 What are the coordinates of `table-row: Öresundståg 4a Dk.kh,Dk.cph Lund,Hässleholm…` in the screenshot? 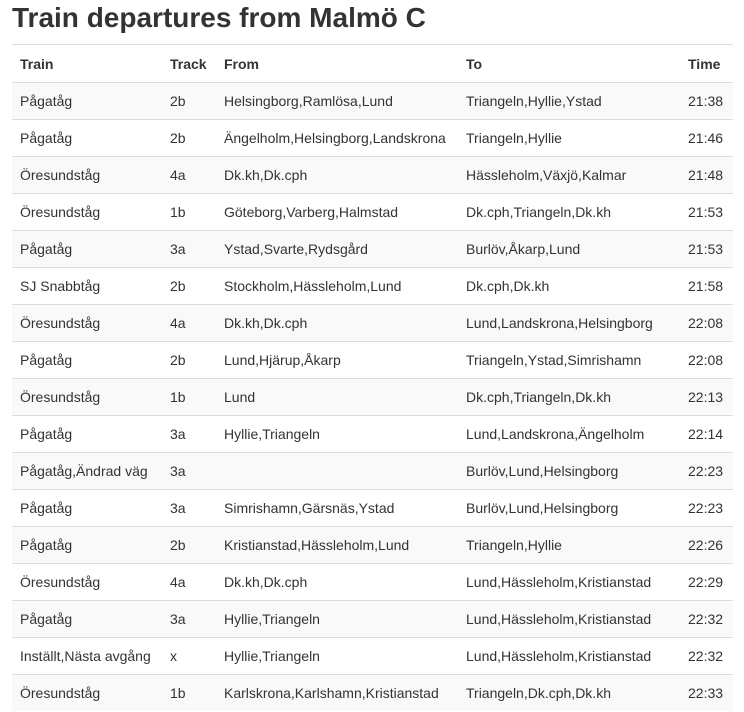 It's located at (372, 582).